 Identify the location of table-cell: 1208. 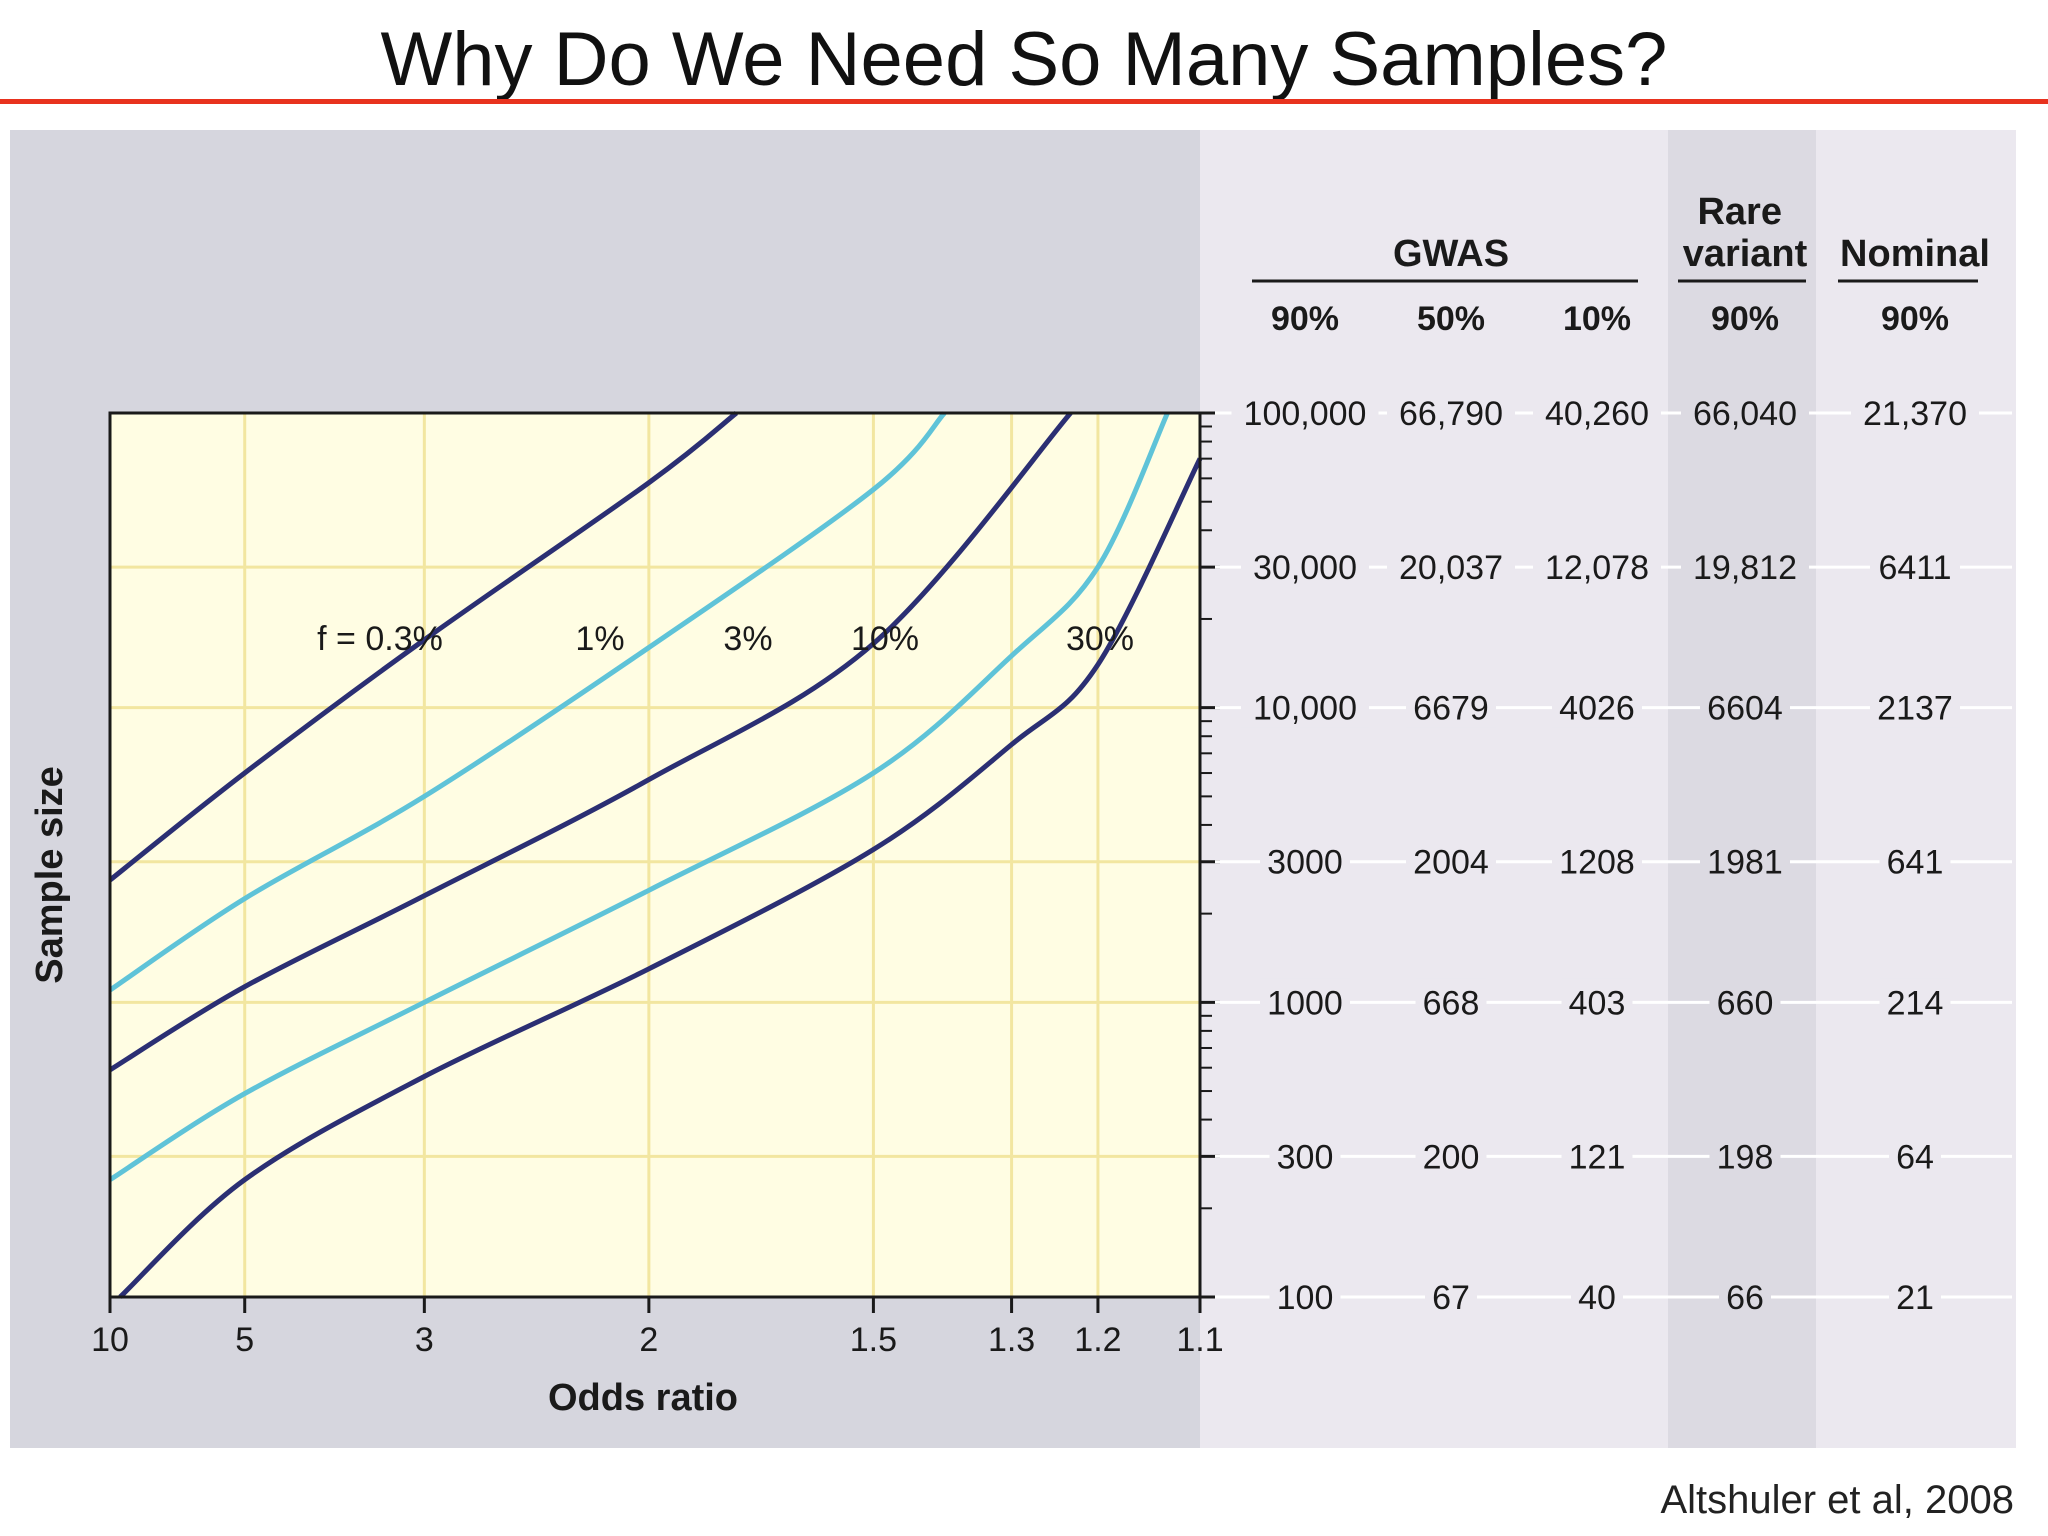
(1597, 863).